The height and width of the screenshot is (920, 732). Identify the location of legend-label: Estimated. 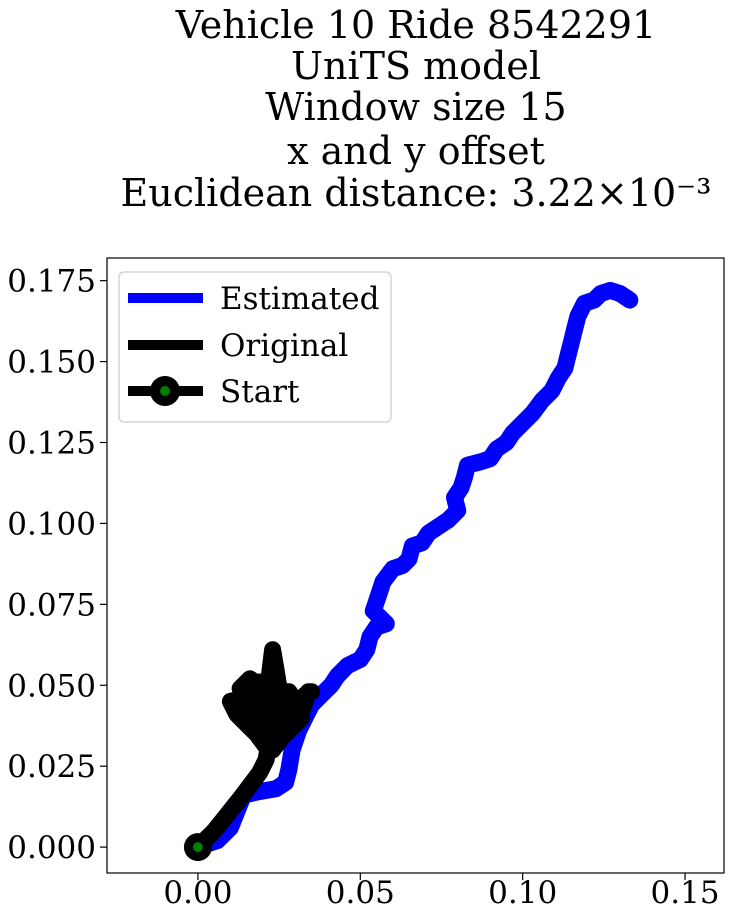
(299, 299).